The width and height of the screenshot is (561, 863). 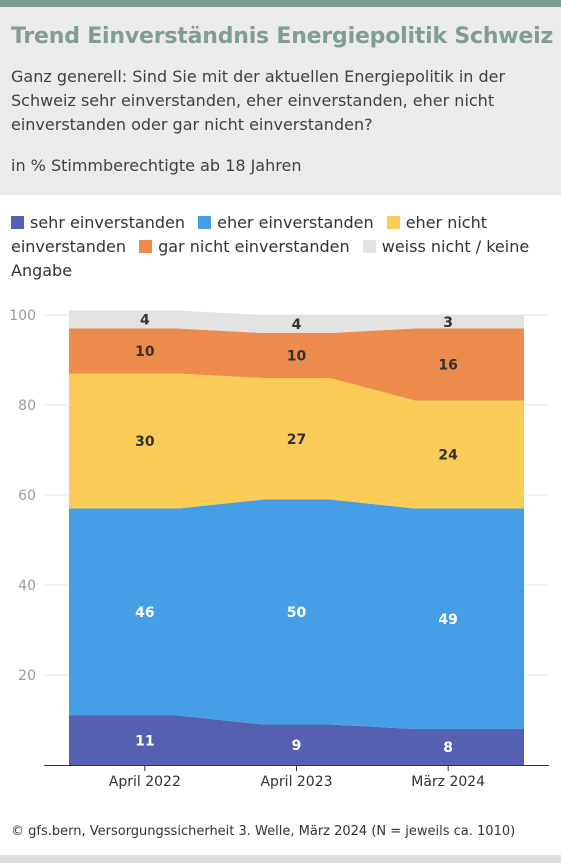 I want to click on chart-subtitle: in % Stimmberechtigte ab 18 Jahren, so click(x=156, y=165).